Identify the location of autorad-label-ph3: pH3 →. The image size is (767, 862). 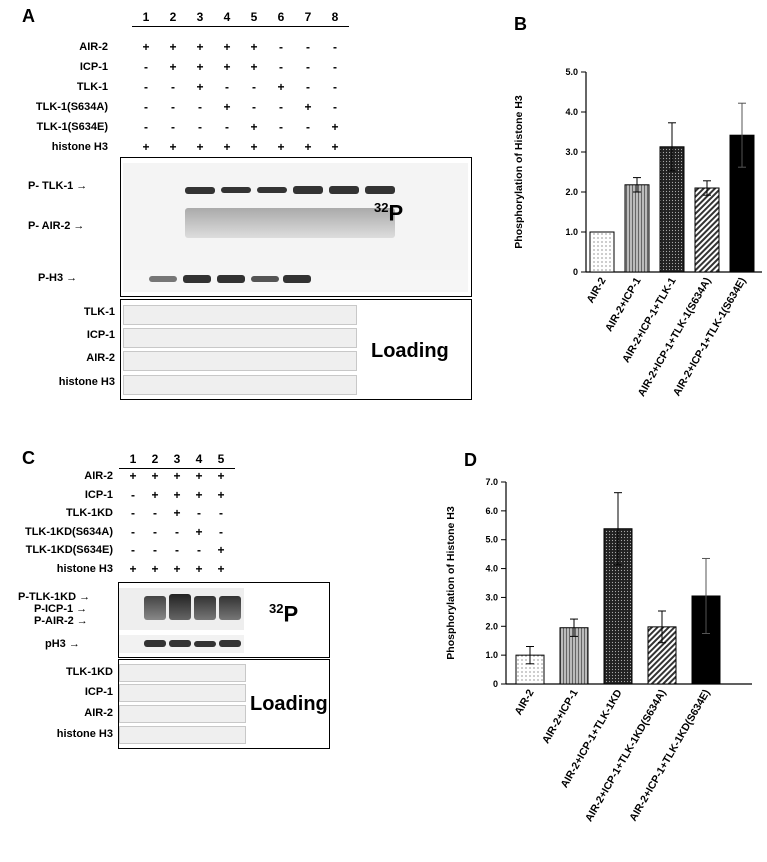
(62, 644).